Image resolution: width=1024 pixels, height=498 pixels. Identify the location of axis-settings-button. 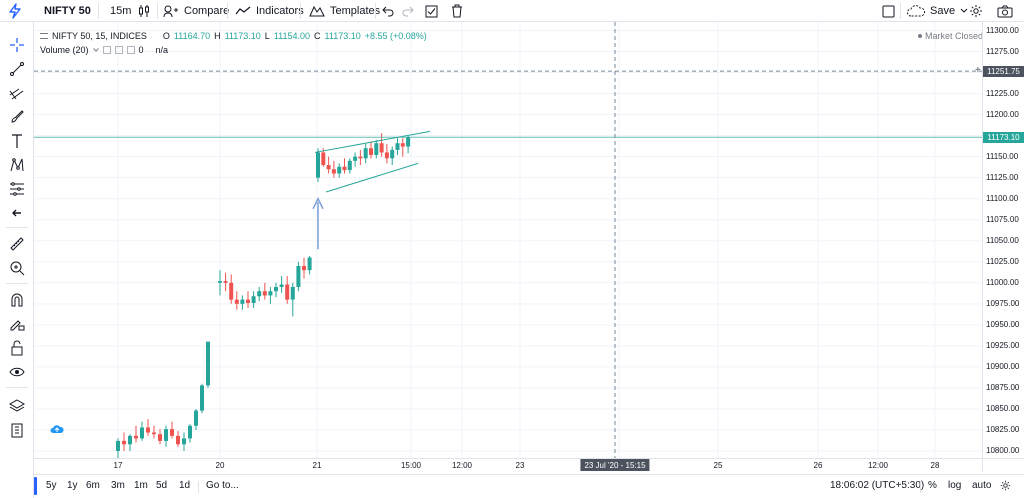
(1005, 487).